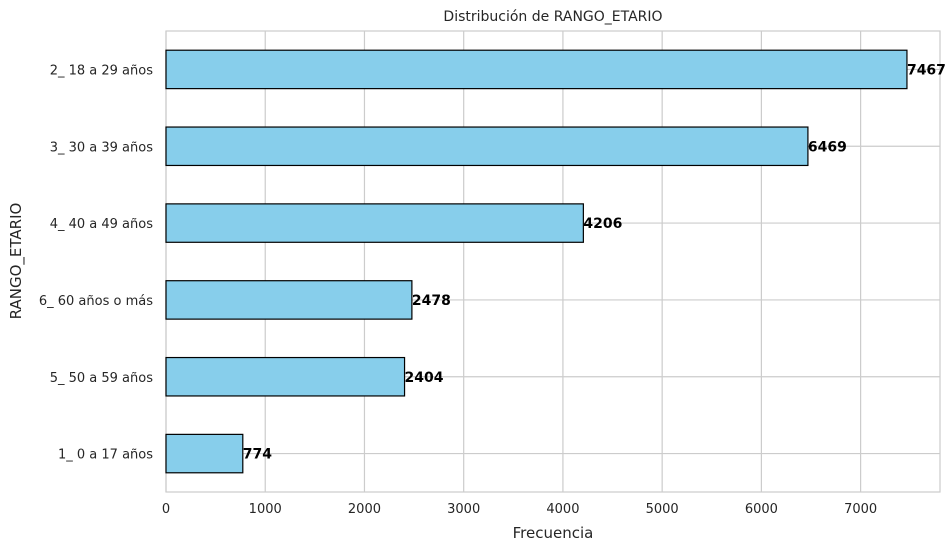  What do you see at coordinates (602, 224) in the screenshot?
I see `bar-value-label: 4206` at bounding box center [602, 224].